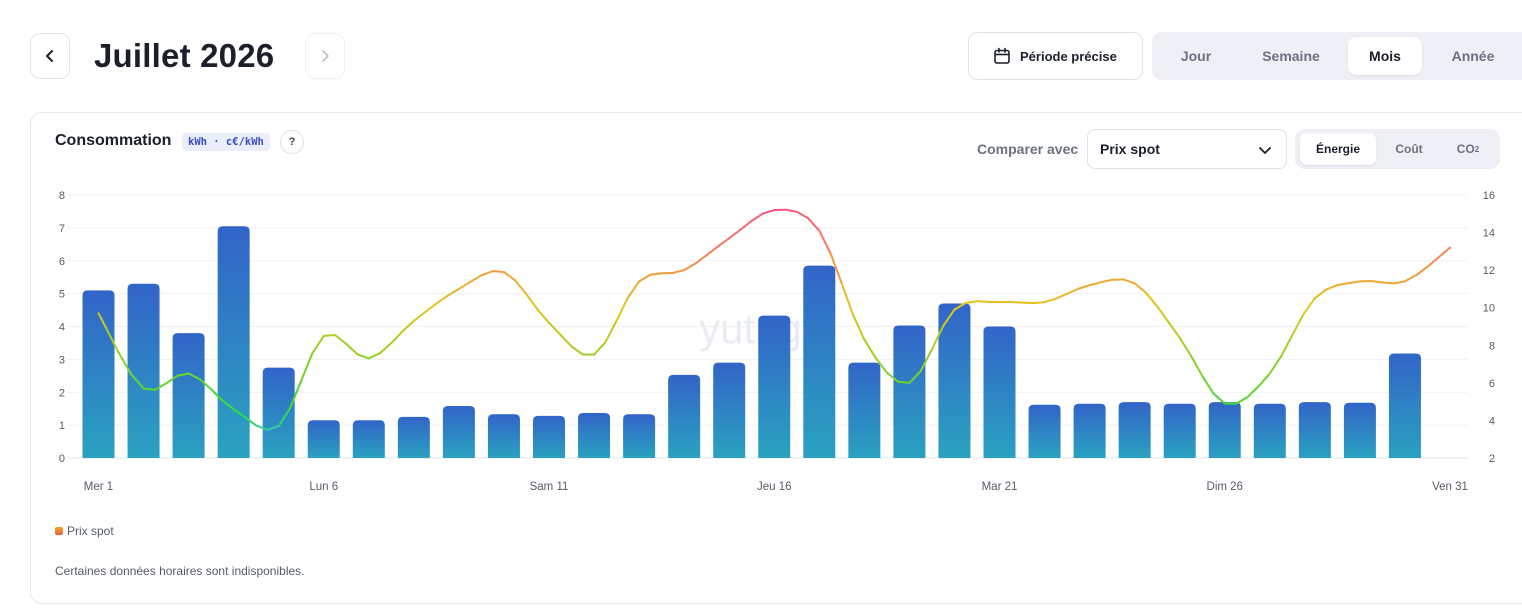  I want to click on y-right-tick-label: 14, so click(1489, 234).